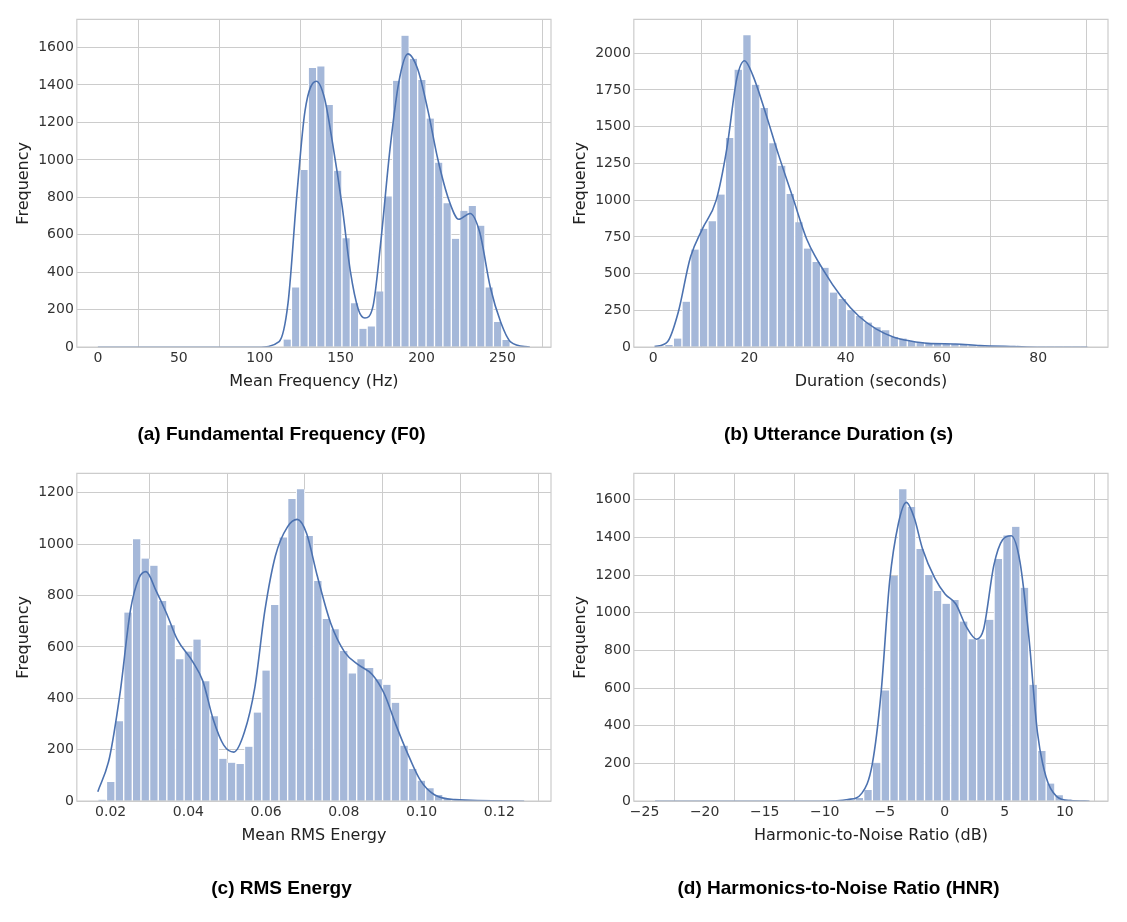 This screenshot has height=922, width=1127. Describe the element at coordinates (260, 357) in the screenshot. I see `x-tick-label: 100` at that location.